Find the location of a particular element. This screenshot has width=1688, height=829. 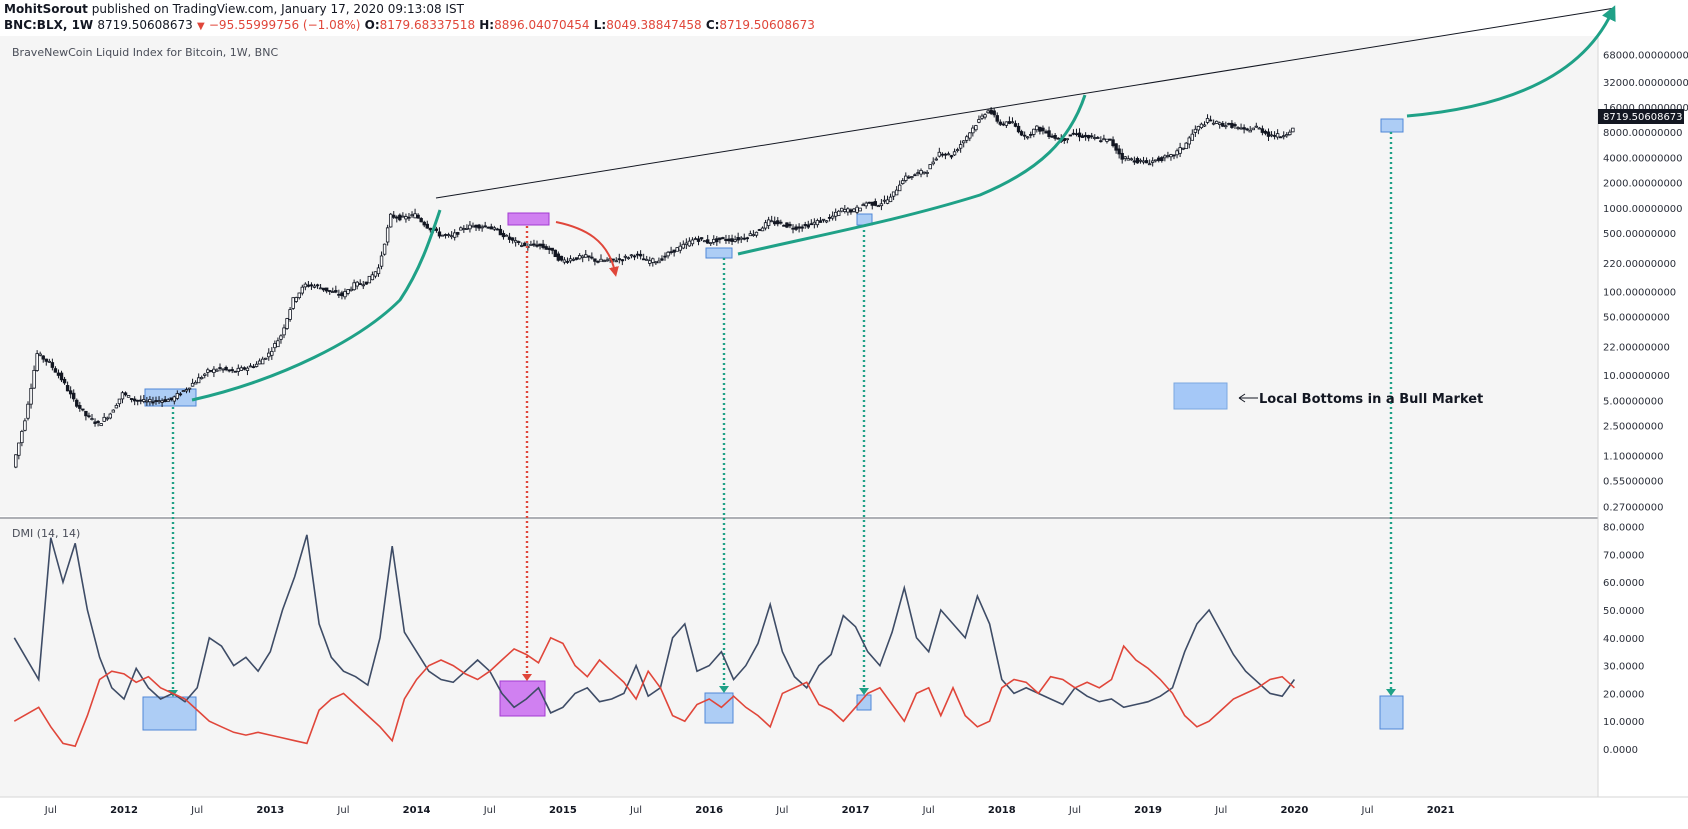

dmi-tick-label: 20.0000 is located at coordinates (1623, 694).